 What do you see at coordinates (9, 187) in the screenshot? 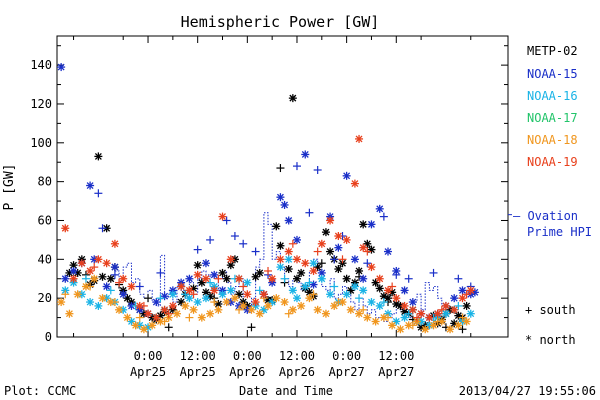
I see `y-axis-label: P [GW]` at bounding box center [9, 187].